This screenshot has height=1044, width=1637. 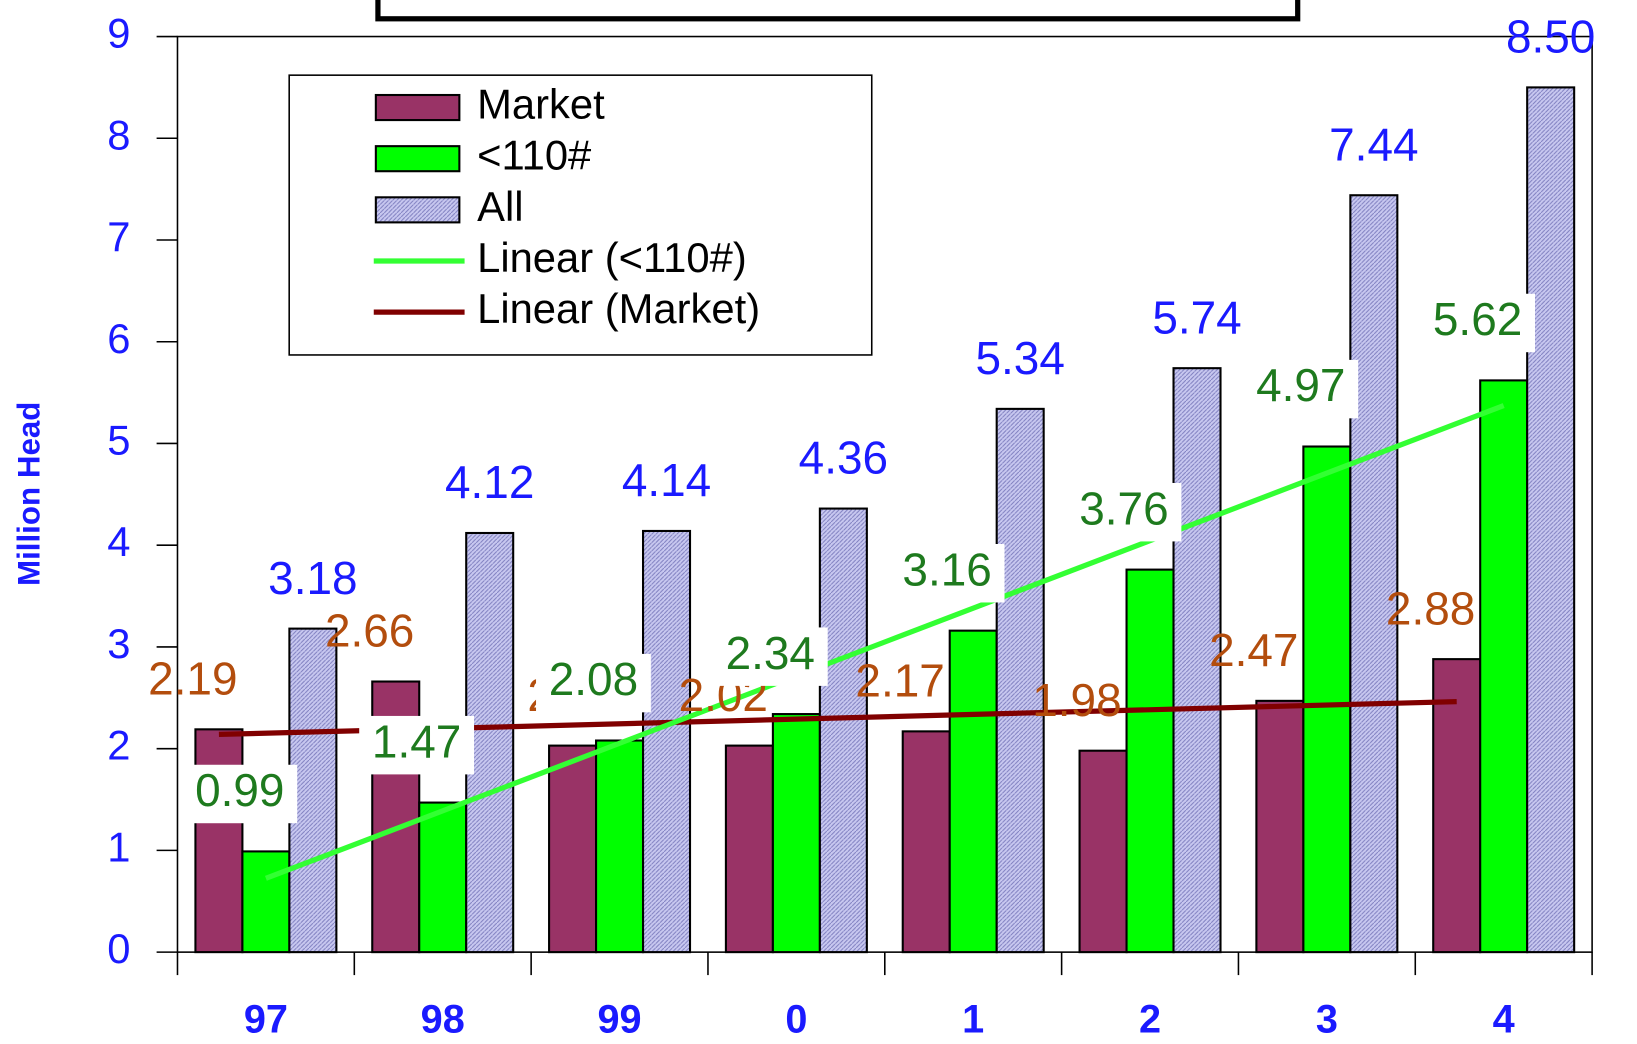 I want to click on legend-label: Market, so click(x=541, y=104).